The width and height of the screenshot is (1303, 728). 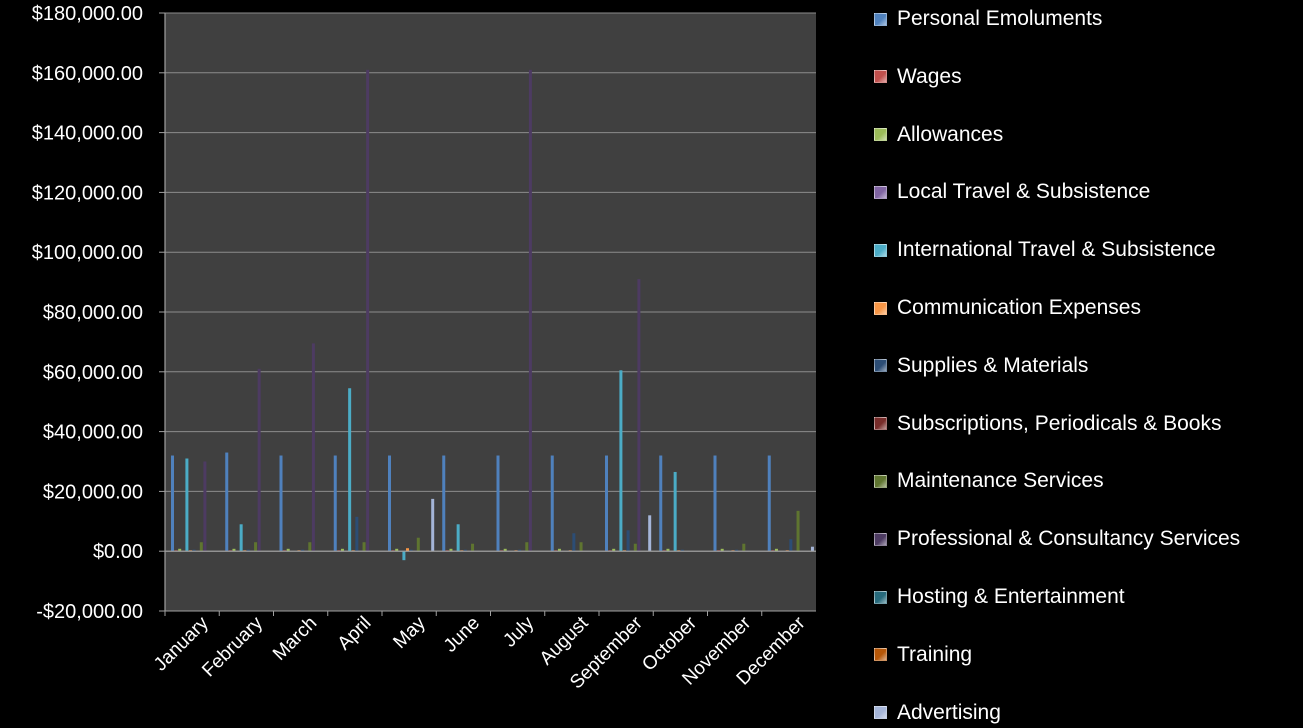 I want to click on legend-label: Maintenance Services, so click(x=1000, y=481).